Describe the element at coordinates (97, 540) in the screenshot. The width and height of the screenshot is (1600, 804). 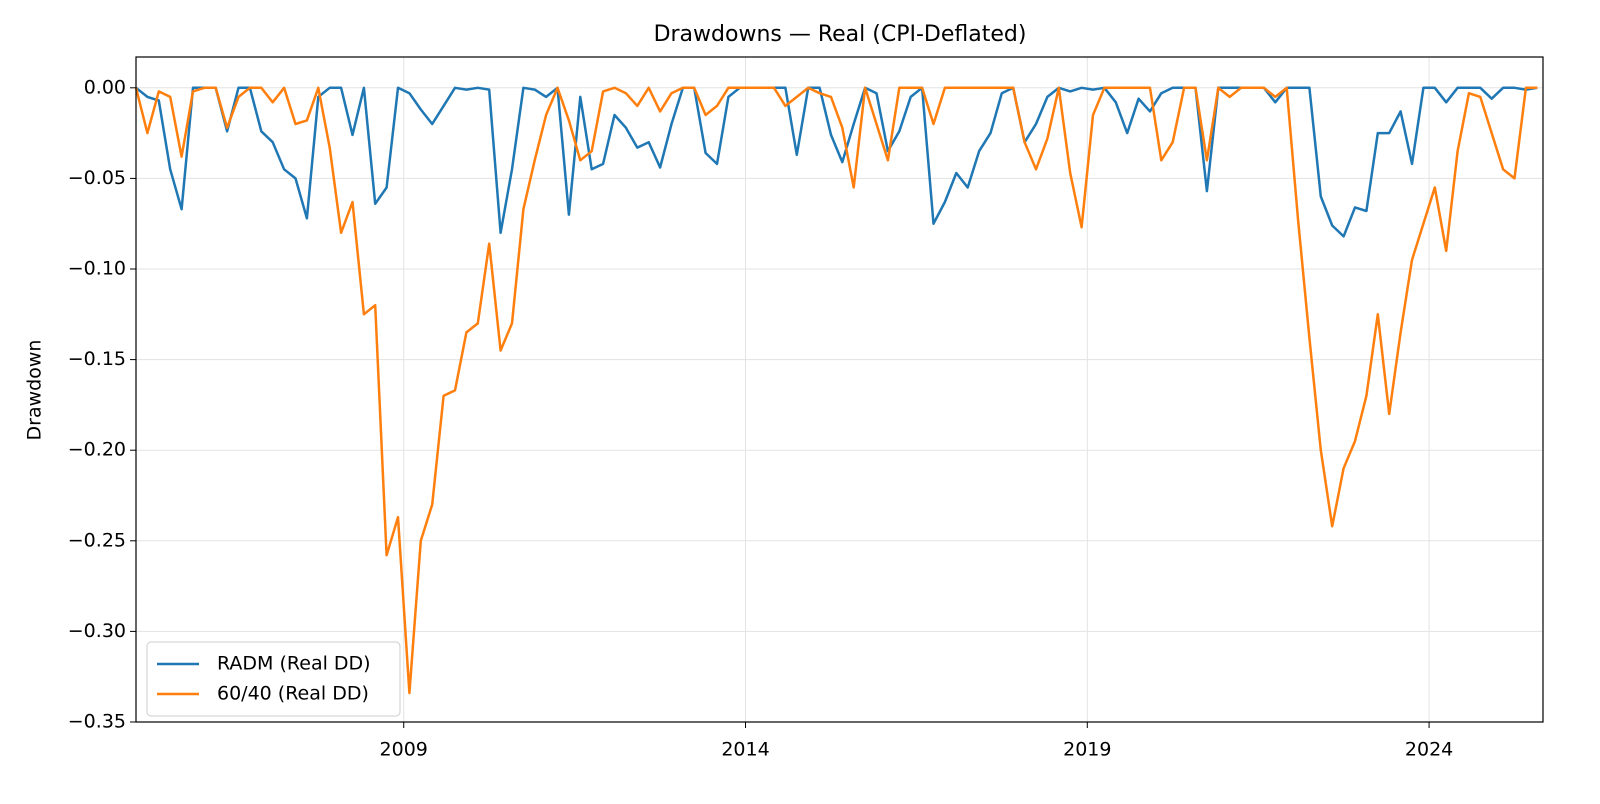
I see `y-tick-label: −0.25` at that location.